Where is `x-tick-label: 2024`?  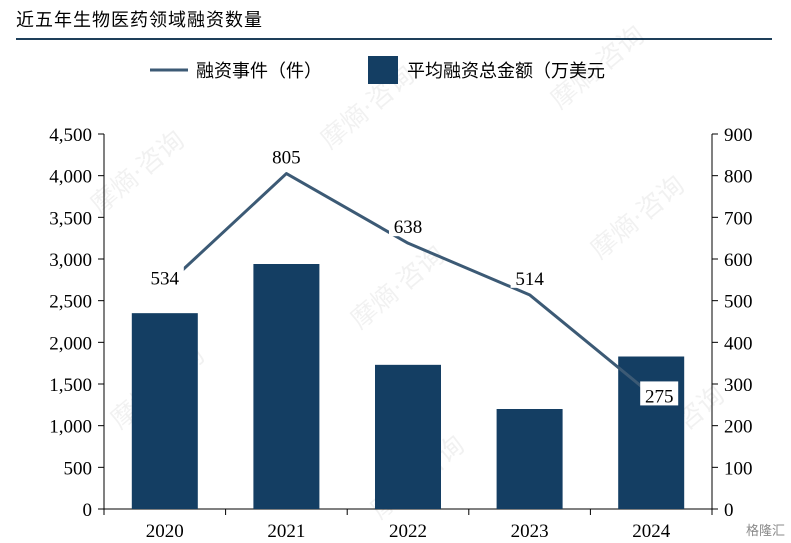
x-tick-label: 2024 is located at coordinates (651, 531).